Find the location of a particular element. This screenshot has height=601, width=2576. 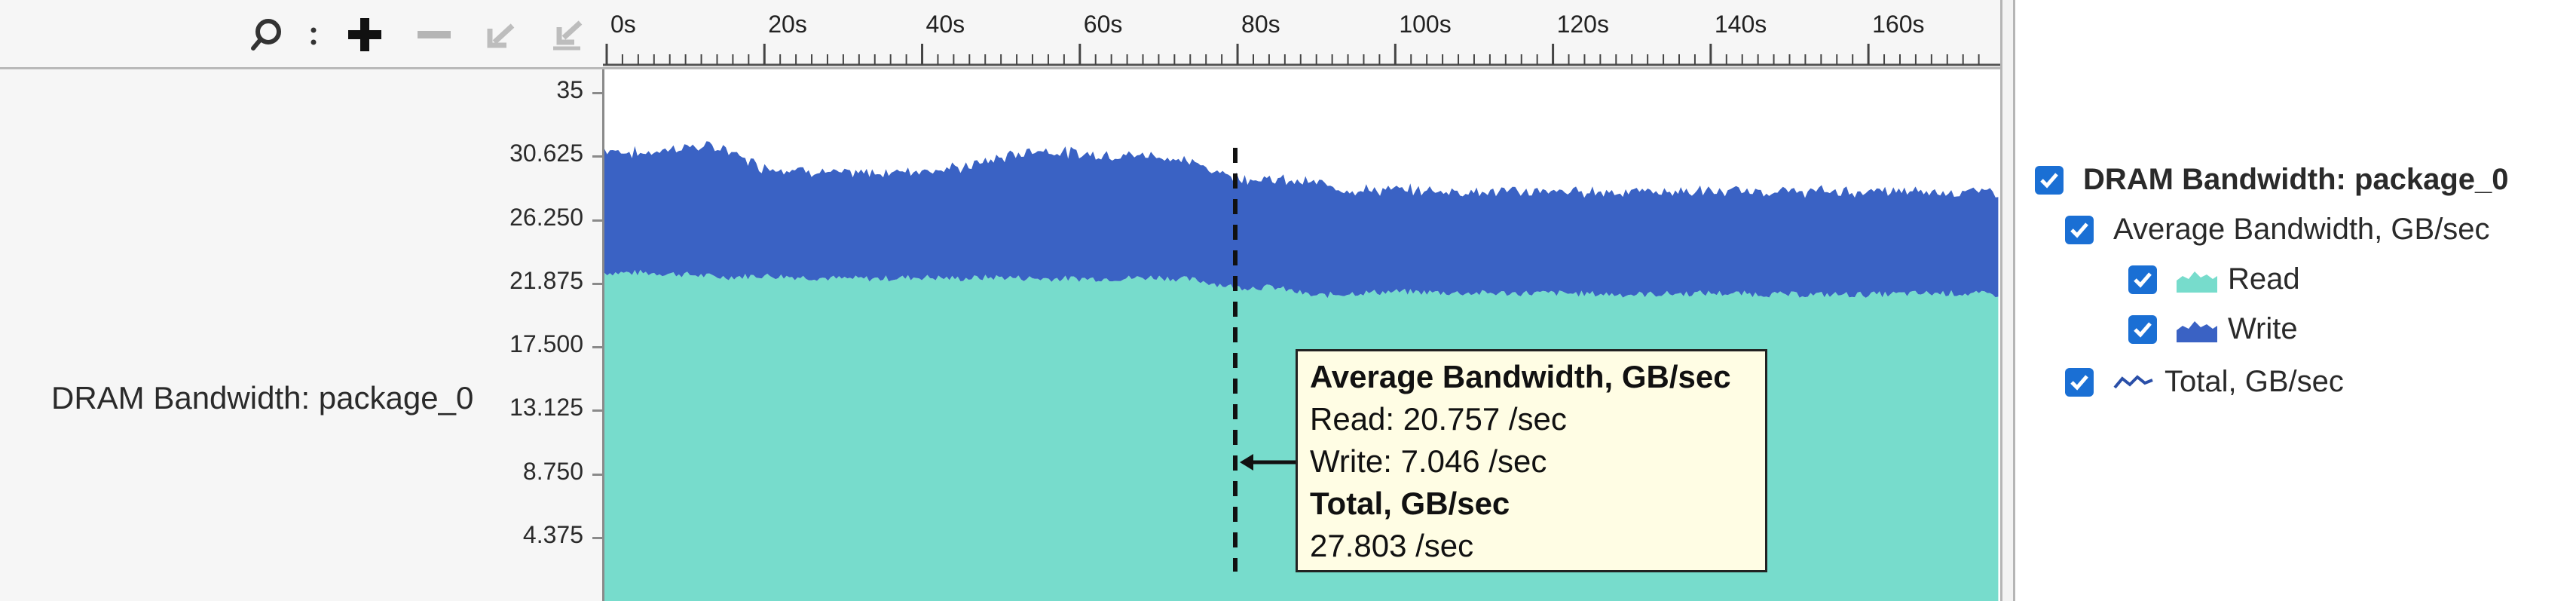

tooltip-total-value: 27.803 /sec is located at coordinates (1392, 545).